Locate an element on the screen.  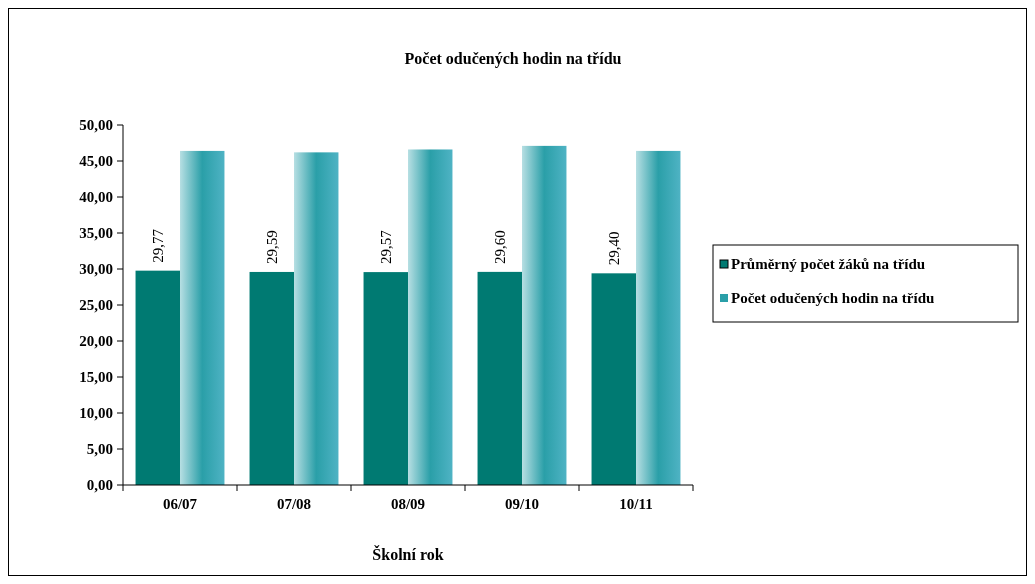
y-tick-label: 5,00 is located at coordinates (99, 449).